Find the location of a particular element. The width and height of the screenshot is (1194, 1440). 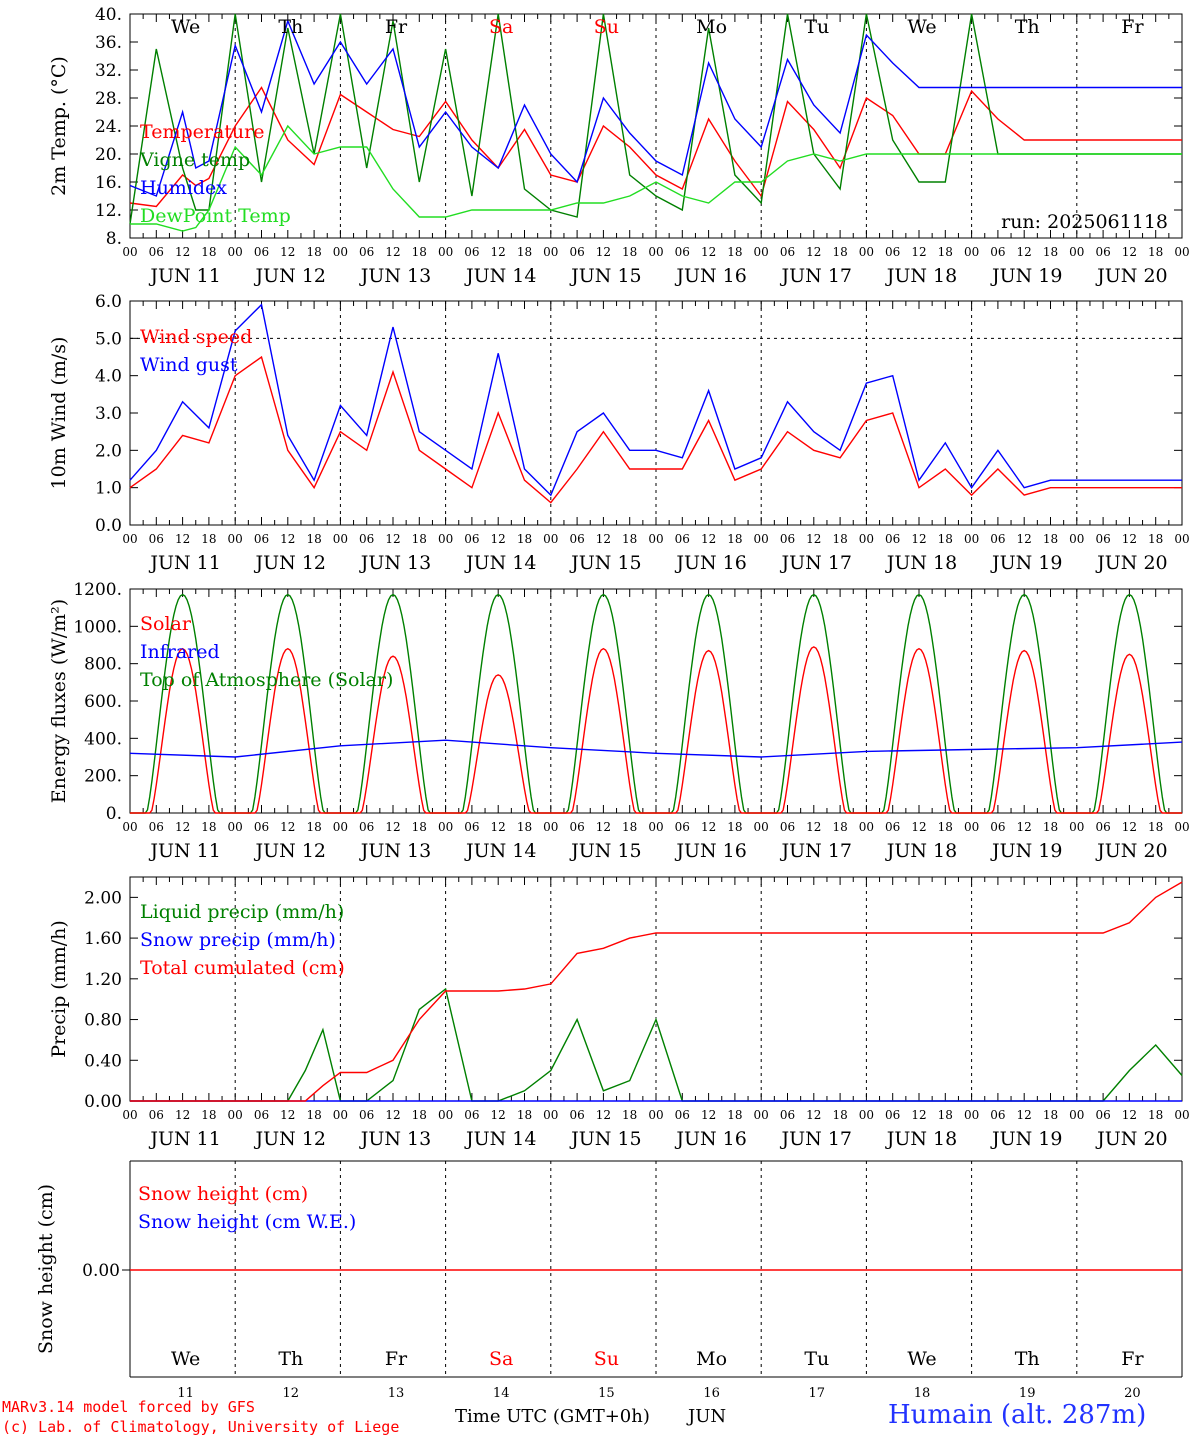

y-tick-label: 0.00 is located at coordinates (103, 1102).